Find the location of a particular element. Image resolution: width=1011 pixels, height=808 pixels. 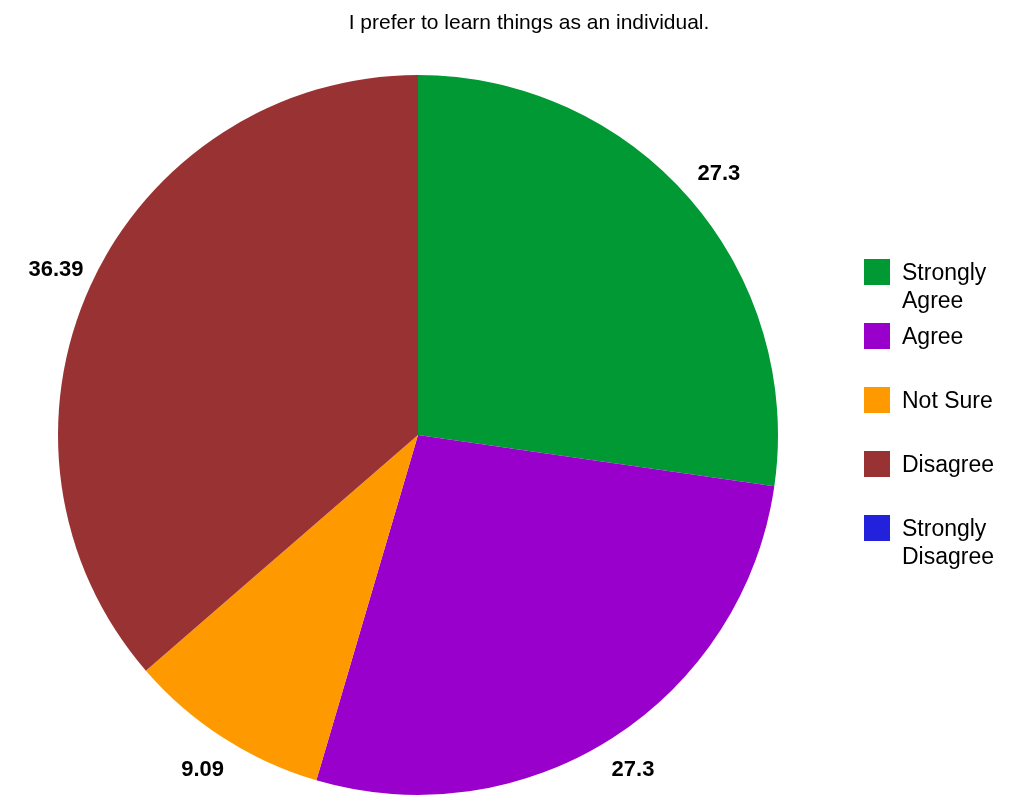

legend-label: Strongly Agree is located at coordinates (945, 286).